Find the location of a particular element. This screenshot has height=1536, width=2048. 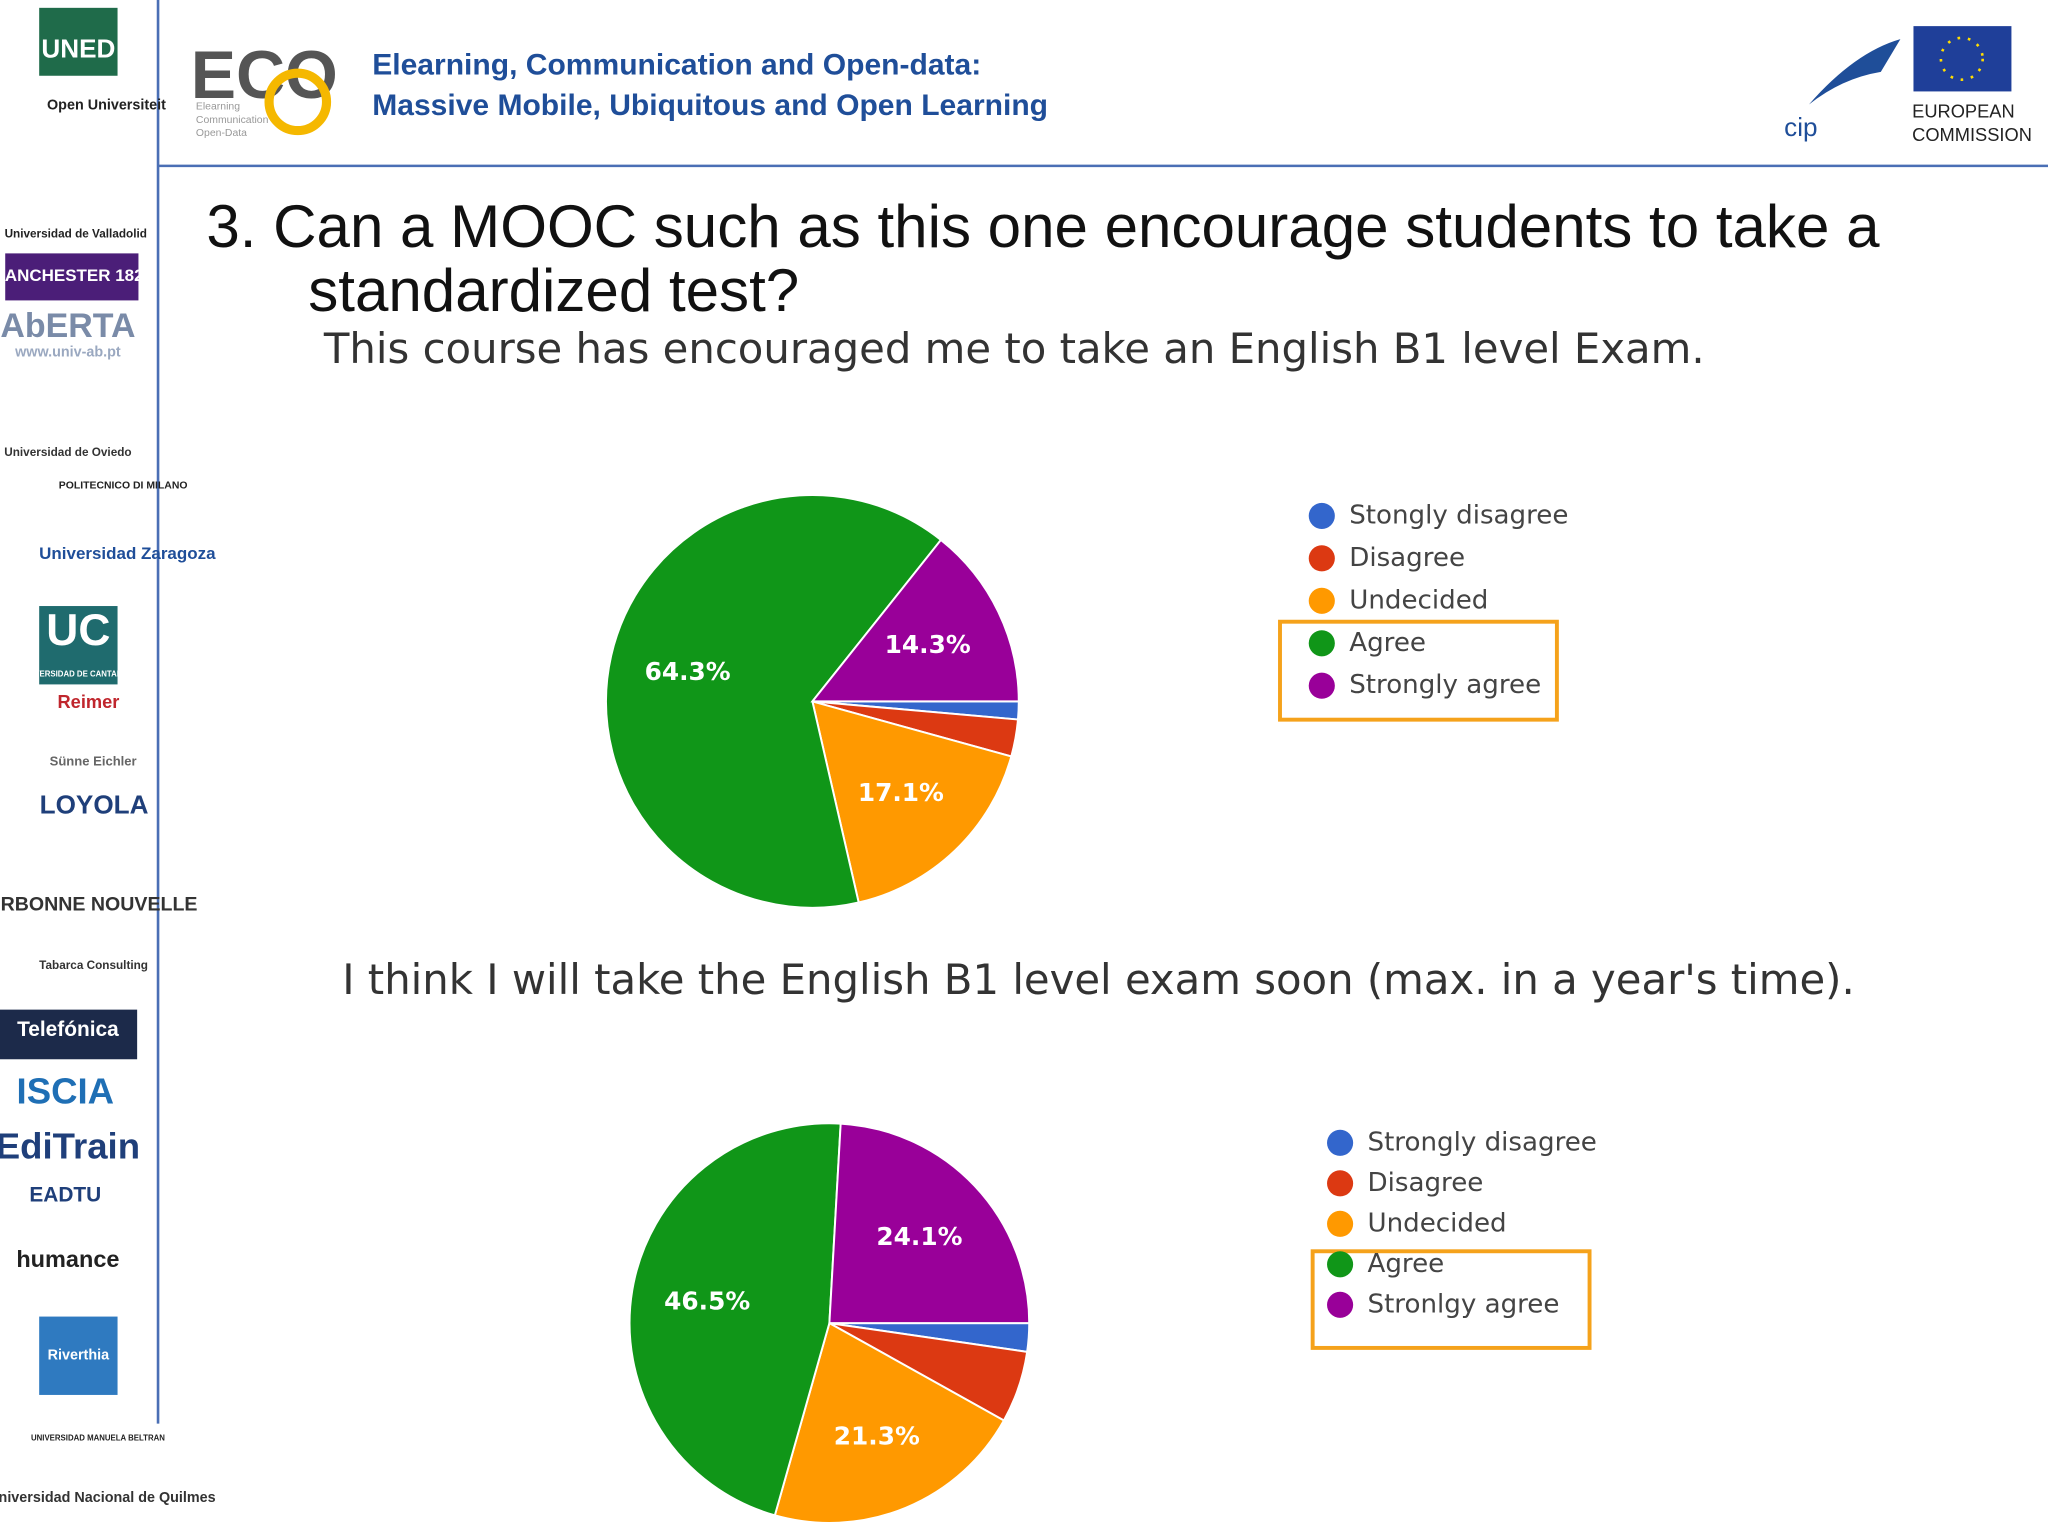

logo-text: Tabarca Consulting is located at coordinates (93, 965).